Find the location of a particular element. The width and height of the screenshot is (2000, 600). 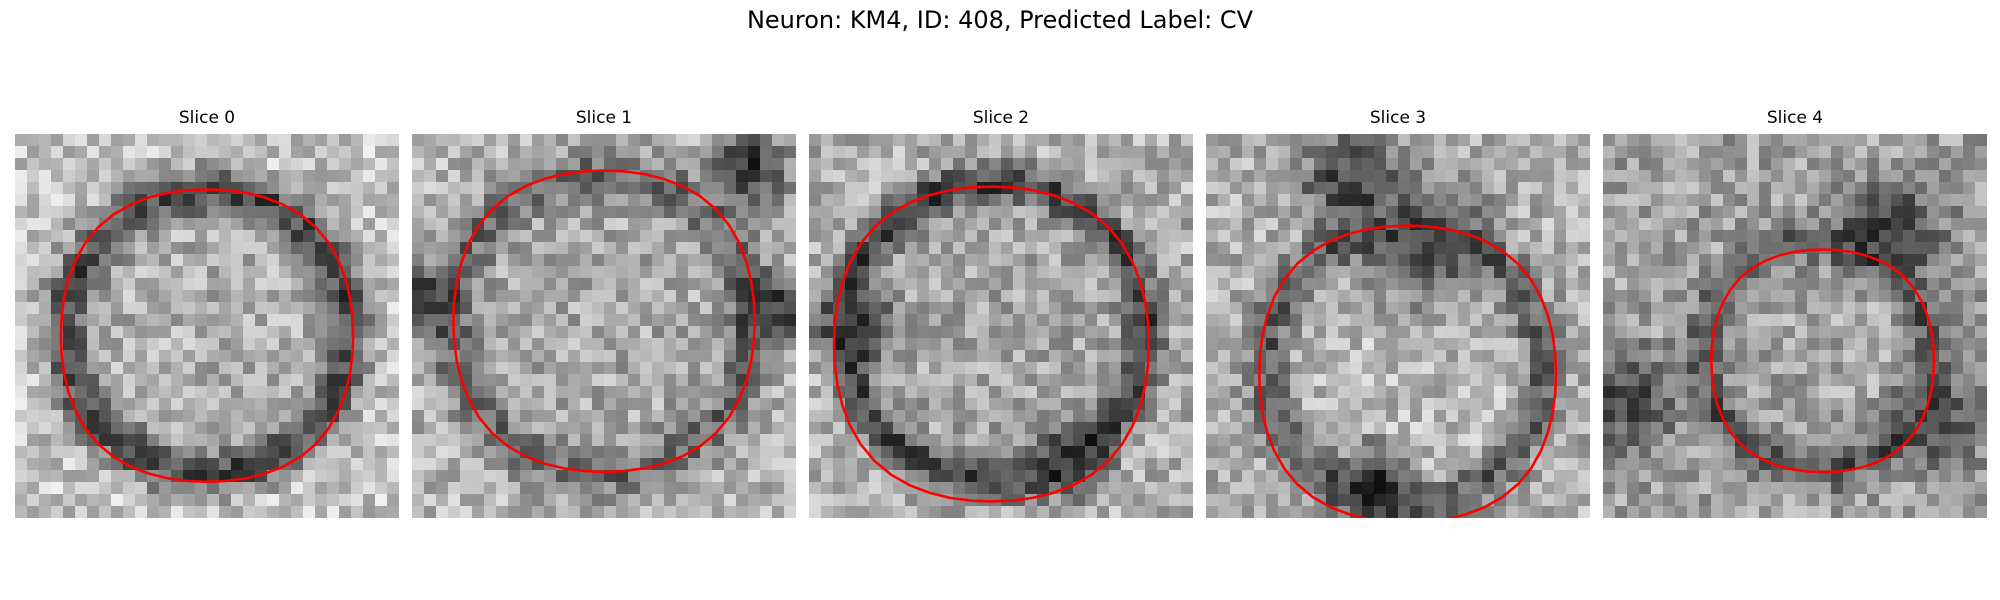

slice-title-4: Slice 4 is located at coordinates (1795, 118).